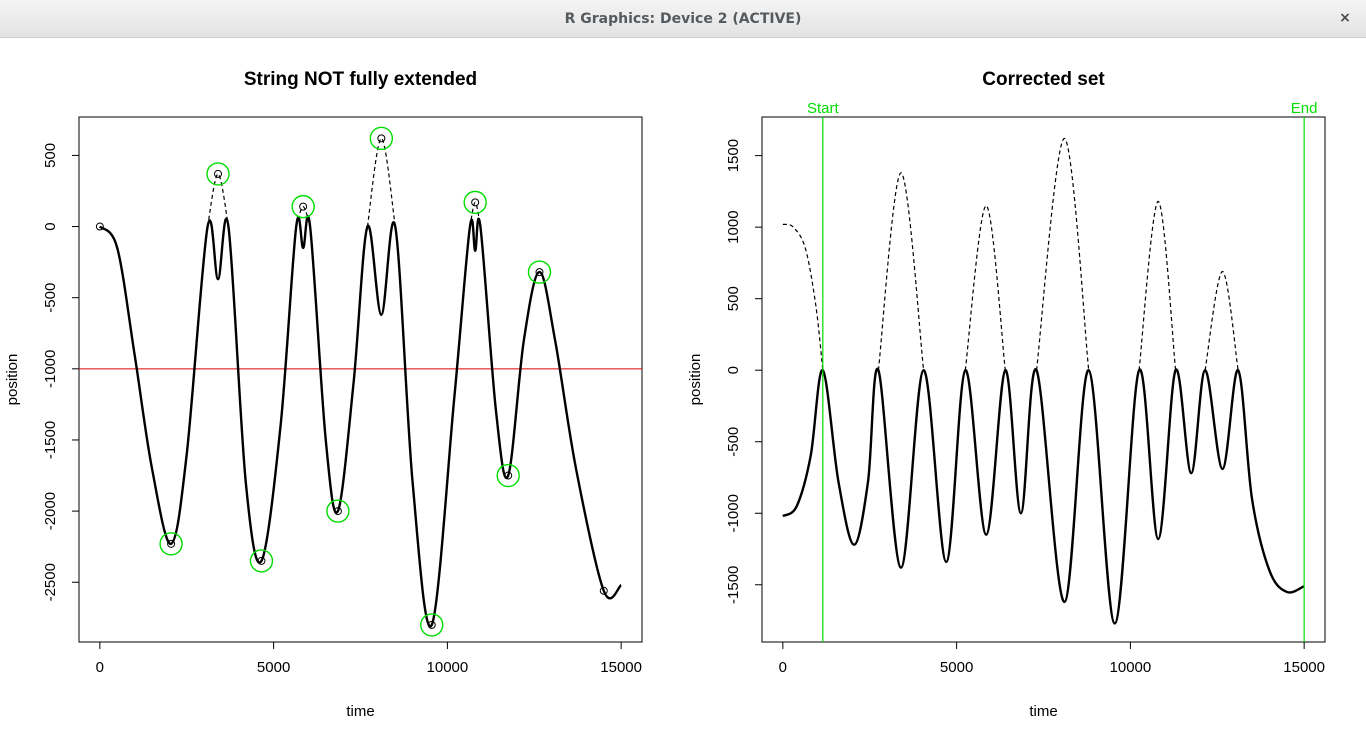 The width and height of the screenshot is (1366, 746). Describe the element at coordinates (1043, 79) in the screenshot. I see `chart-title: Corrected set` at that location.